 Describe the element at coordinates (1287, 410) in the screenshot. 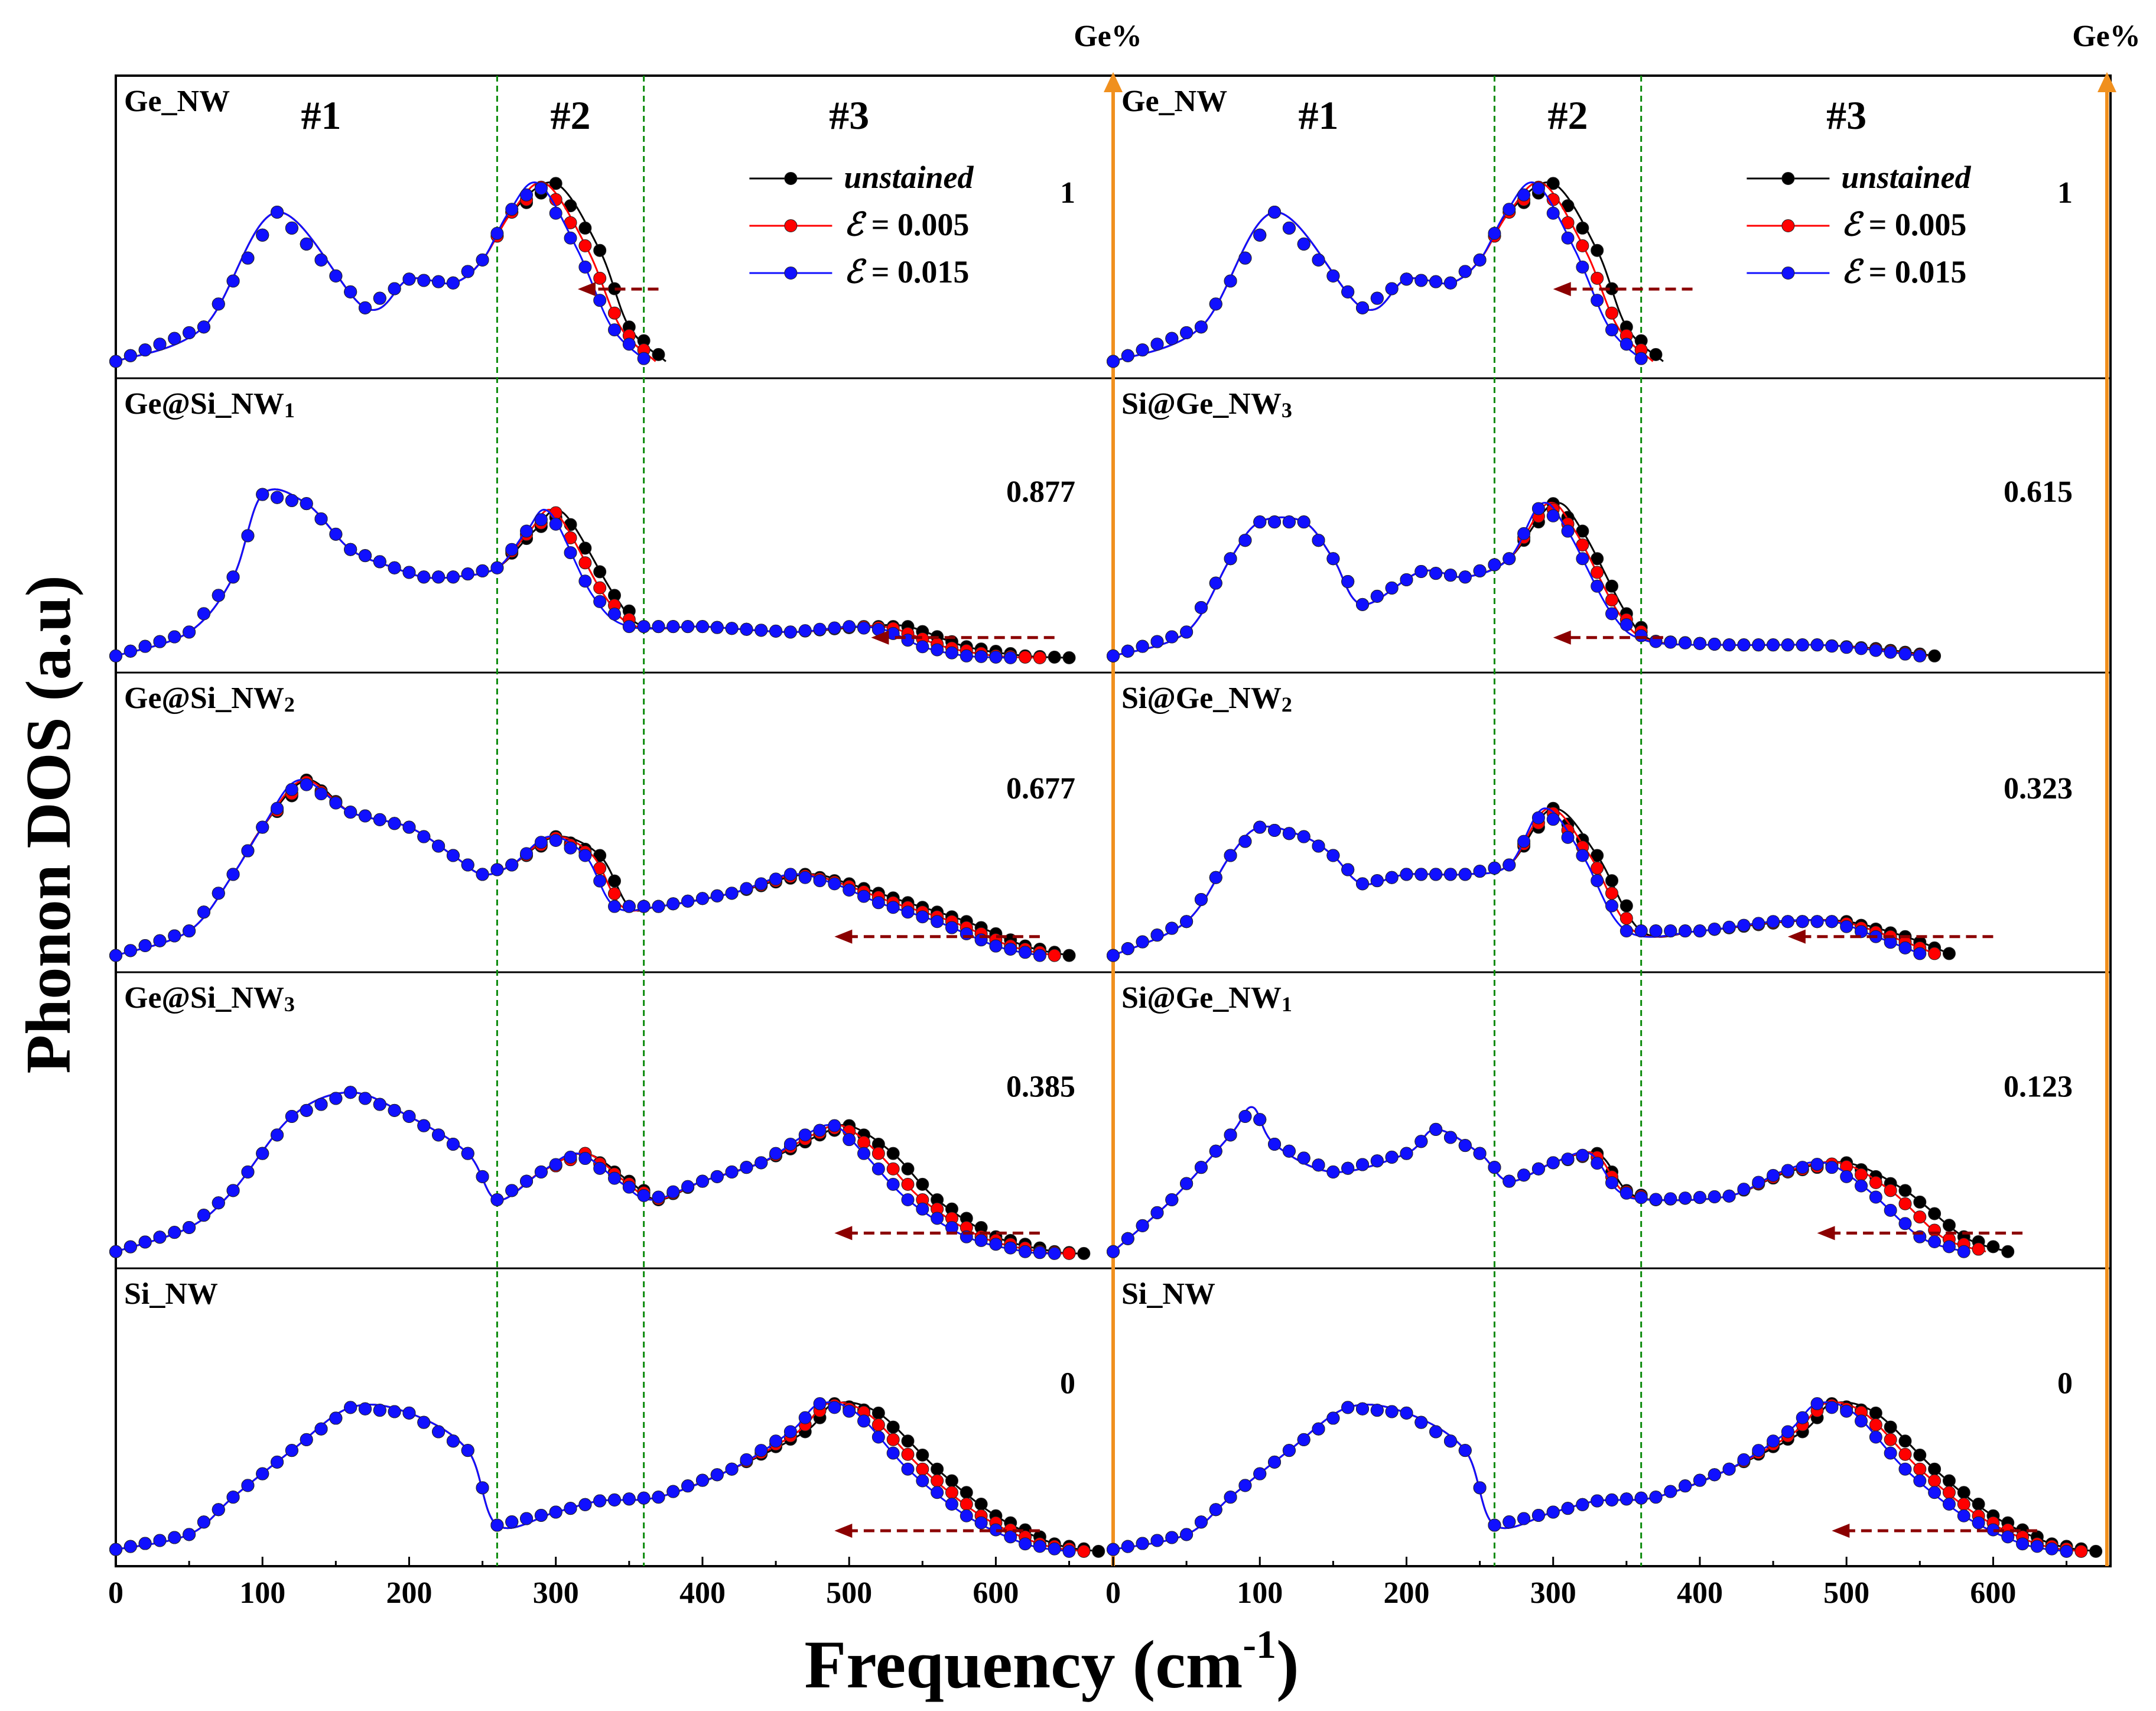

I see `panel-title-subscript: 3` at that location.